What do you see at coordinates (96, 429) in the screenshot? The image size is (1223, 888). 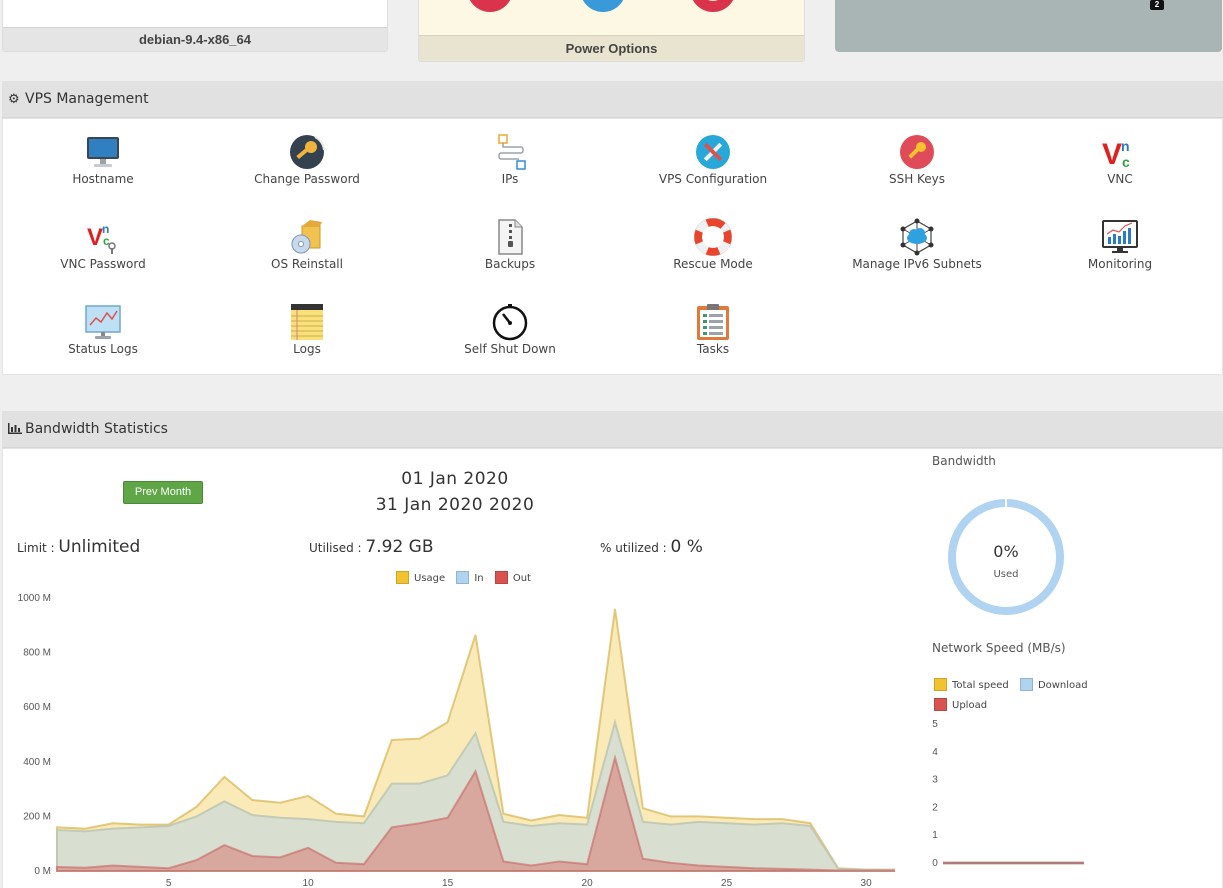 I see `bandwidth-title: Bandwidth Statistics` at bounding box center [96, 429].